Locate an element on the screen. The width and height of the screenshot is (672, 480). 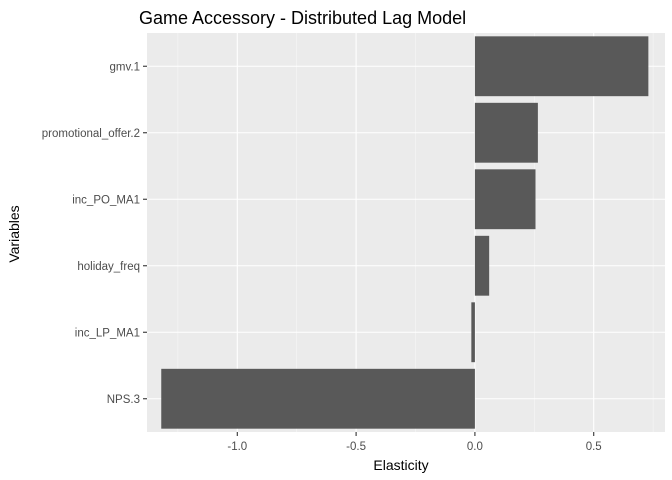
bar-inc_LP_MA1 is located at coordinates (473, 332).